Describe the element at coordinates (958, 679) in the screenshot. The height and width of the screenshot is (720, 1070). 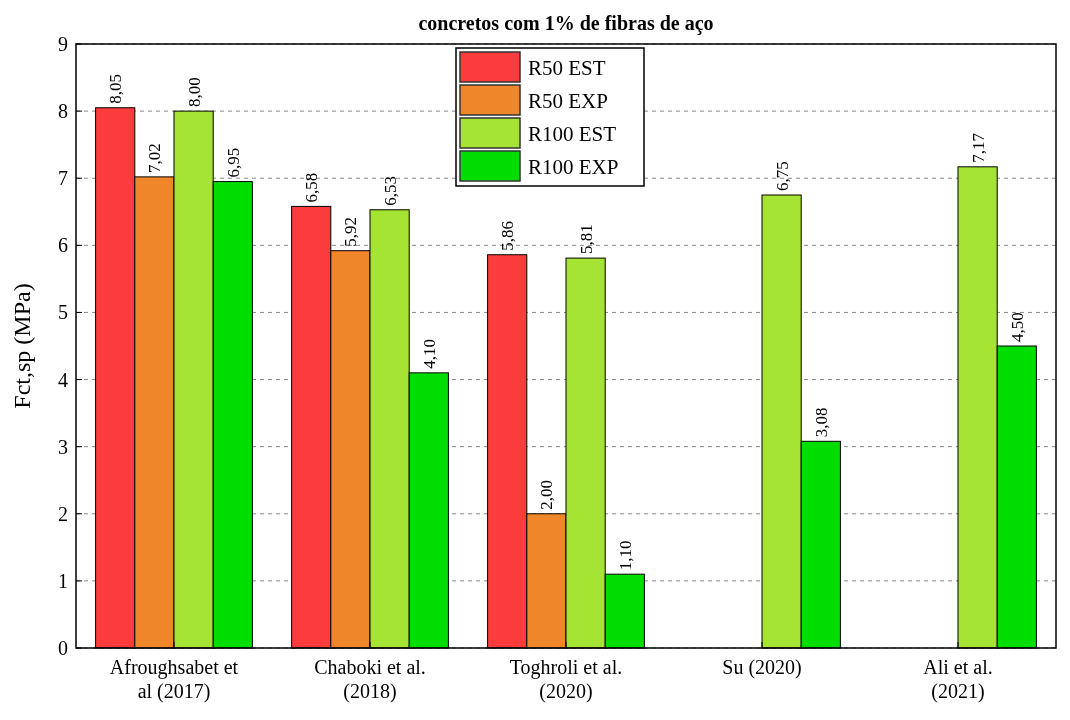
I see `x-tick-label: Ali et al. (2021)` at that location.